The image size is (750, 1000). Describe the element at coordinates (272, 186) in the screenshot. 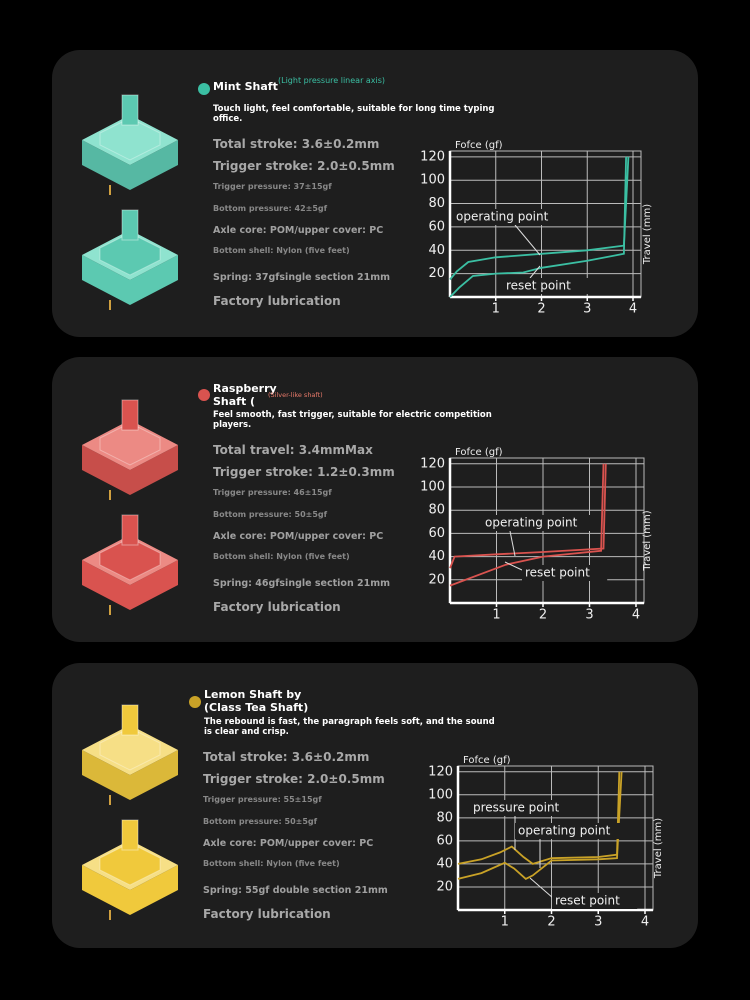

I see `spec-line: Trigger pressure: 37±15gf` at that location.